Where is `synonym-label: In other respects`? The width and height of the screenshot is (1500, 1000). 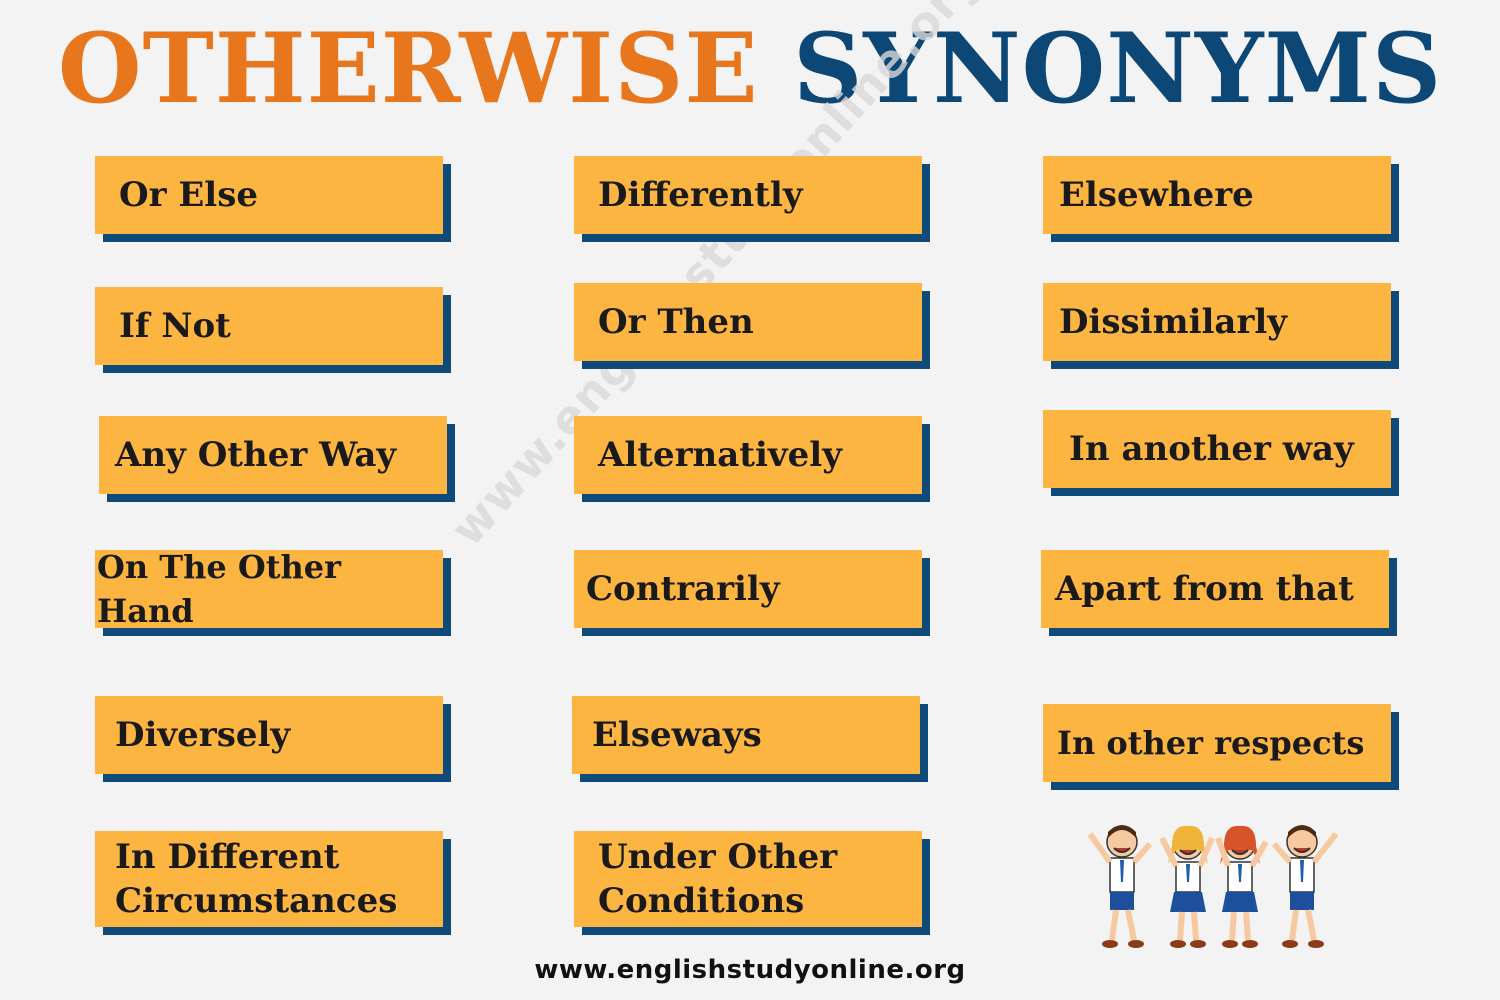
synonym-label: In other respects is located at coordinates (1211, 743).